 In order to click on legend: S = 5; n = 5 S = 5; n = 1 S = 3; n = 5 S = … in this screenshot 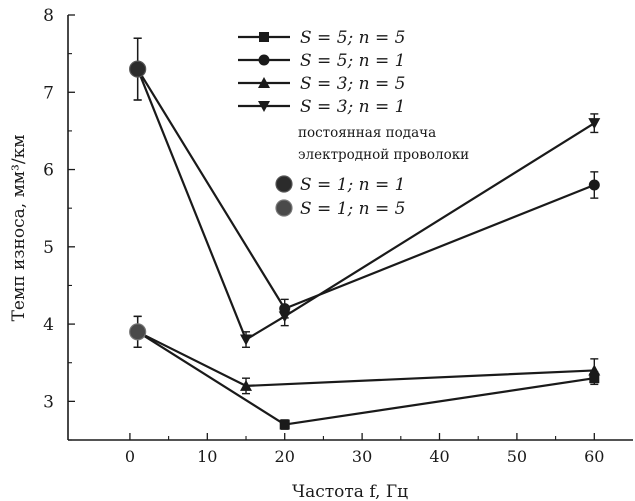, I will do `click(353, 123)`.